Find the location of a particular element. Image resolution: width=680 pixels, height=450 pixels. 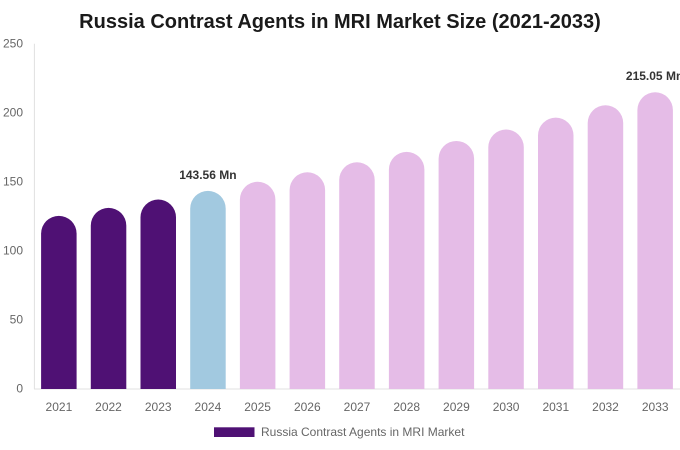

svg-text: 250 is located at coordinates (13, 44).